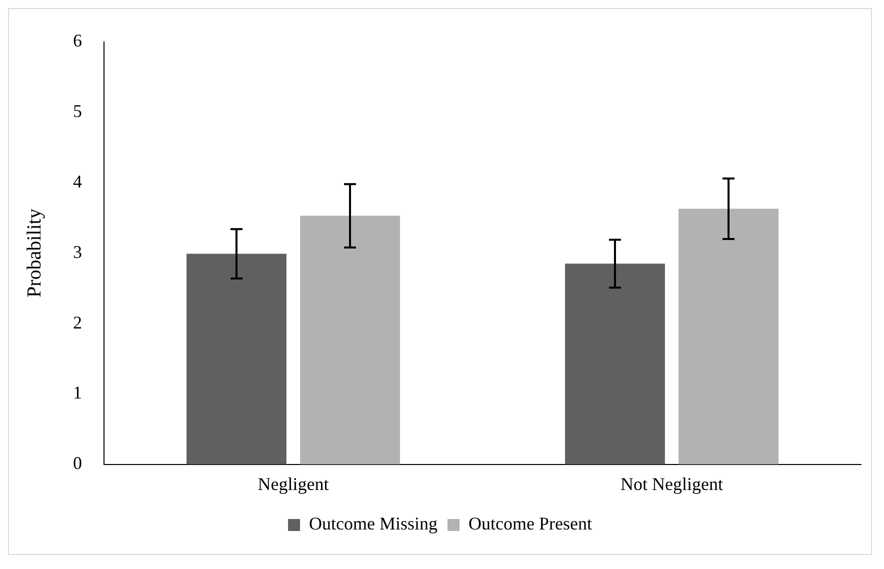 This screenshot has width=884, height=569. I want to click on y-tick-label: 4, so click(77, 181).